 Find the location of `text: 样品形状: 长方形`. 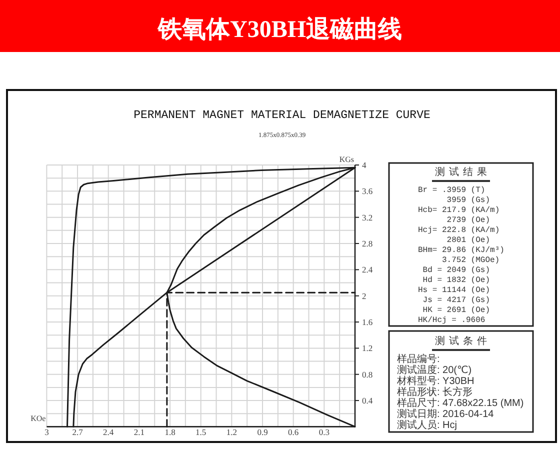

text: 样品形状: 长方形 is located at coordinates (435, 392).